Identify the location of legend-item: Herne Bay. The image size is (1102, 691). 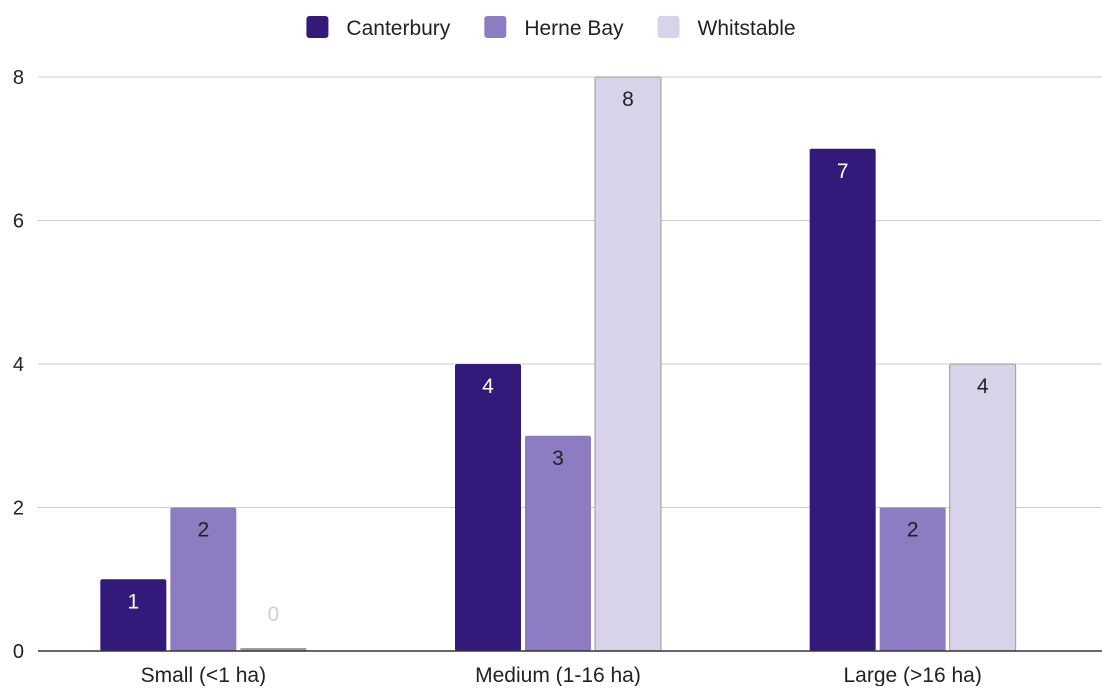
(554, 28).